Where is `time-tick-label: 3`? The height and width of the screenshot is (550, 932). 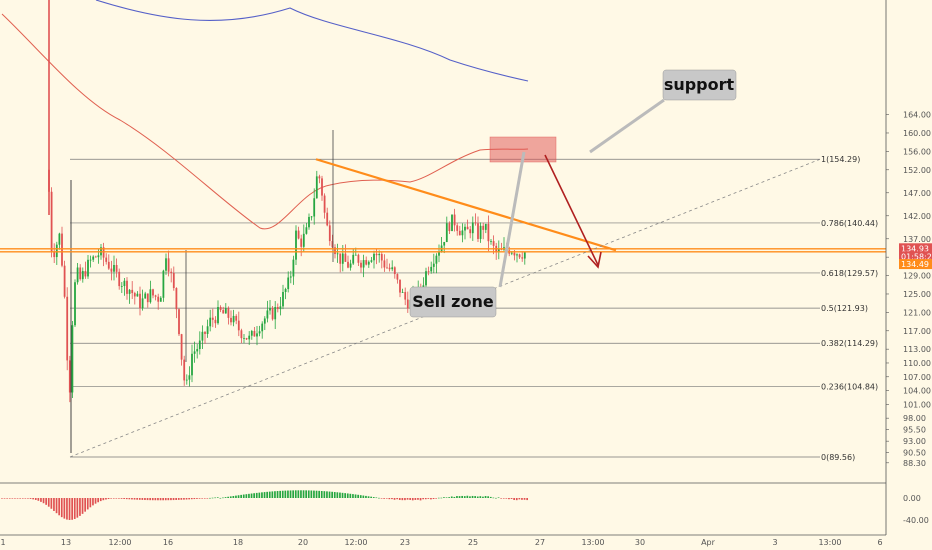
time-tick-label: 3 is located at coordinates (774, 542).